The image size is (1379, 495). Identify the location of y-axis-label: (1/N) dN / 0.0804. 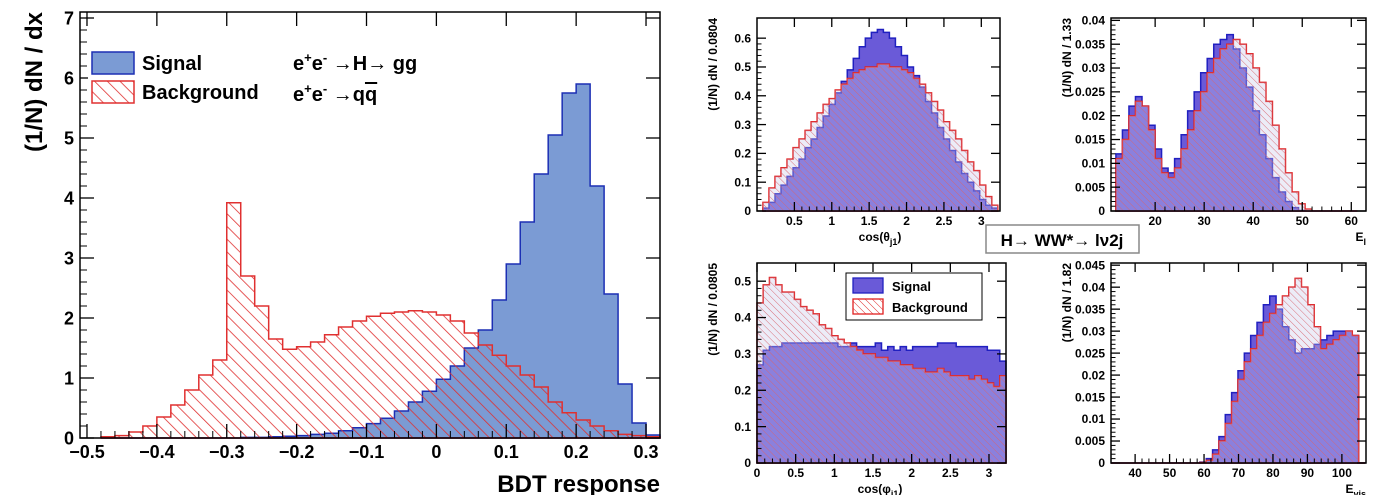
(713, 64).